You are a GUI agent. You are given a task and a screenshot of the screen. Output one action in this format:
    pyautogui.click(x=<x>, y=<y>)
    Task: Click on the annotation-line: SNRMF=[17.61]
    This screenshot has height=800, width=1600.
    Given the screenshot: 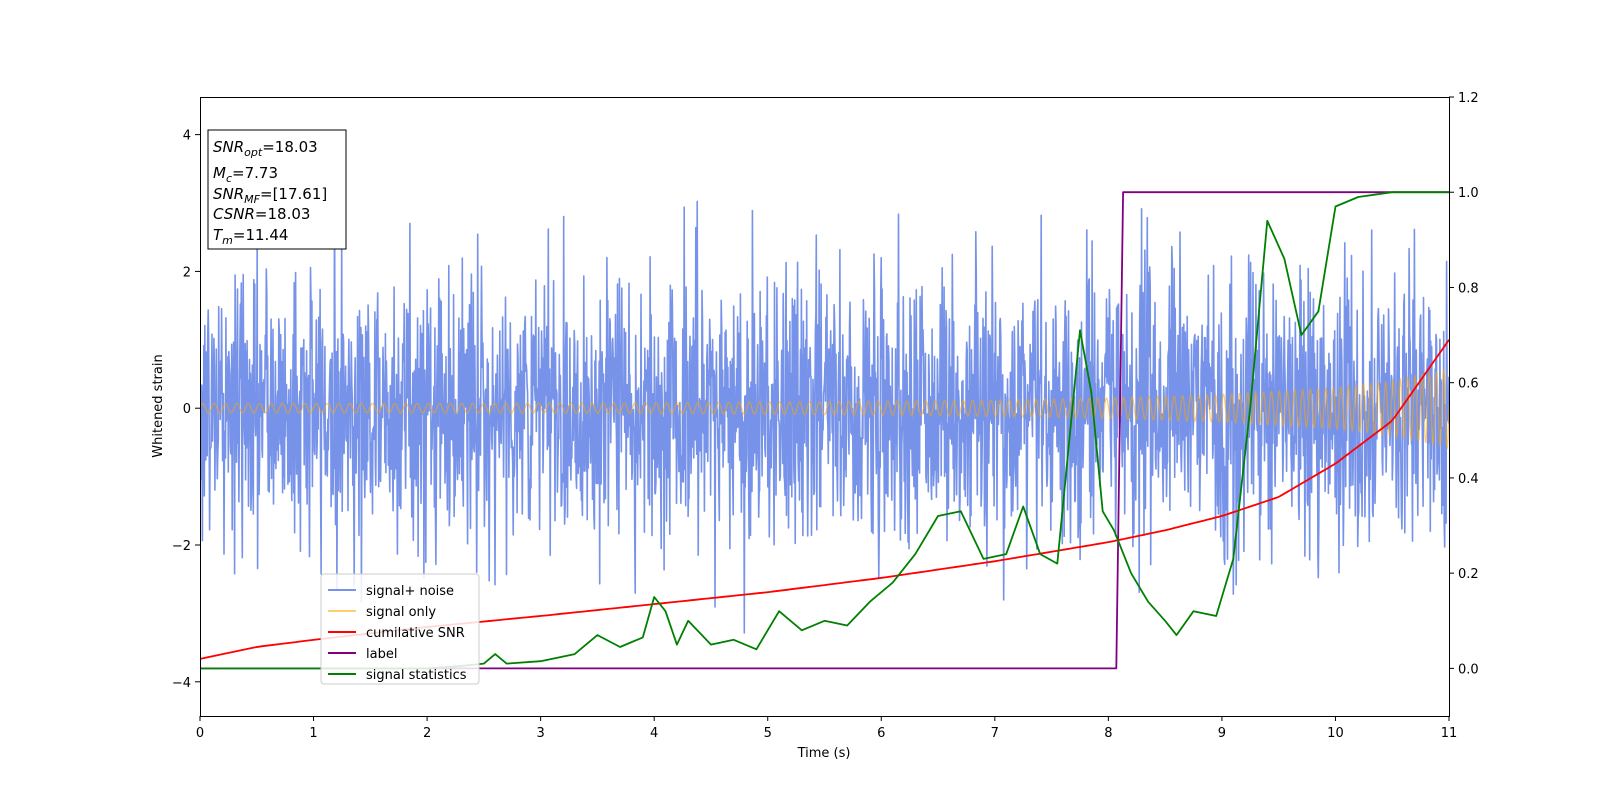 What is the action you would take?
    pyautogui.click(x=270, y=195)
    